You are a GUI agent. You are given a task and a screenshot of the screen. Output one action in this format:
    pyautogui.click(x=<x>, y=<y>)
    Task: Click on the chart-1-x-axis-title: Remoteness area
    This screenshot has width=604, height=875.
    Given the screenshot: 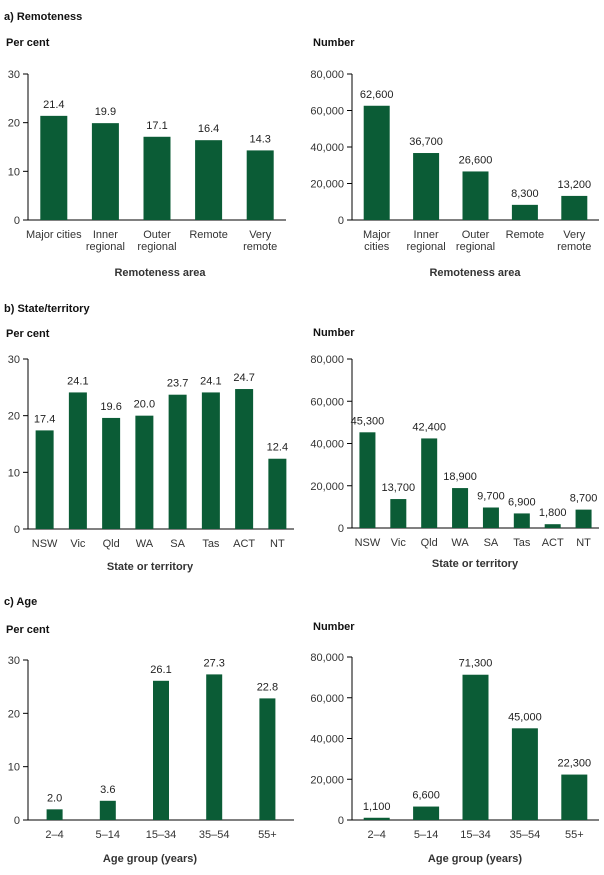 What is the action you would take?
    pyautogui.click(x=475, y=273)
    